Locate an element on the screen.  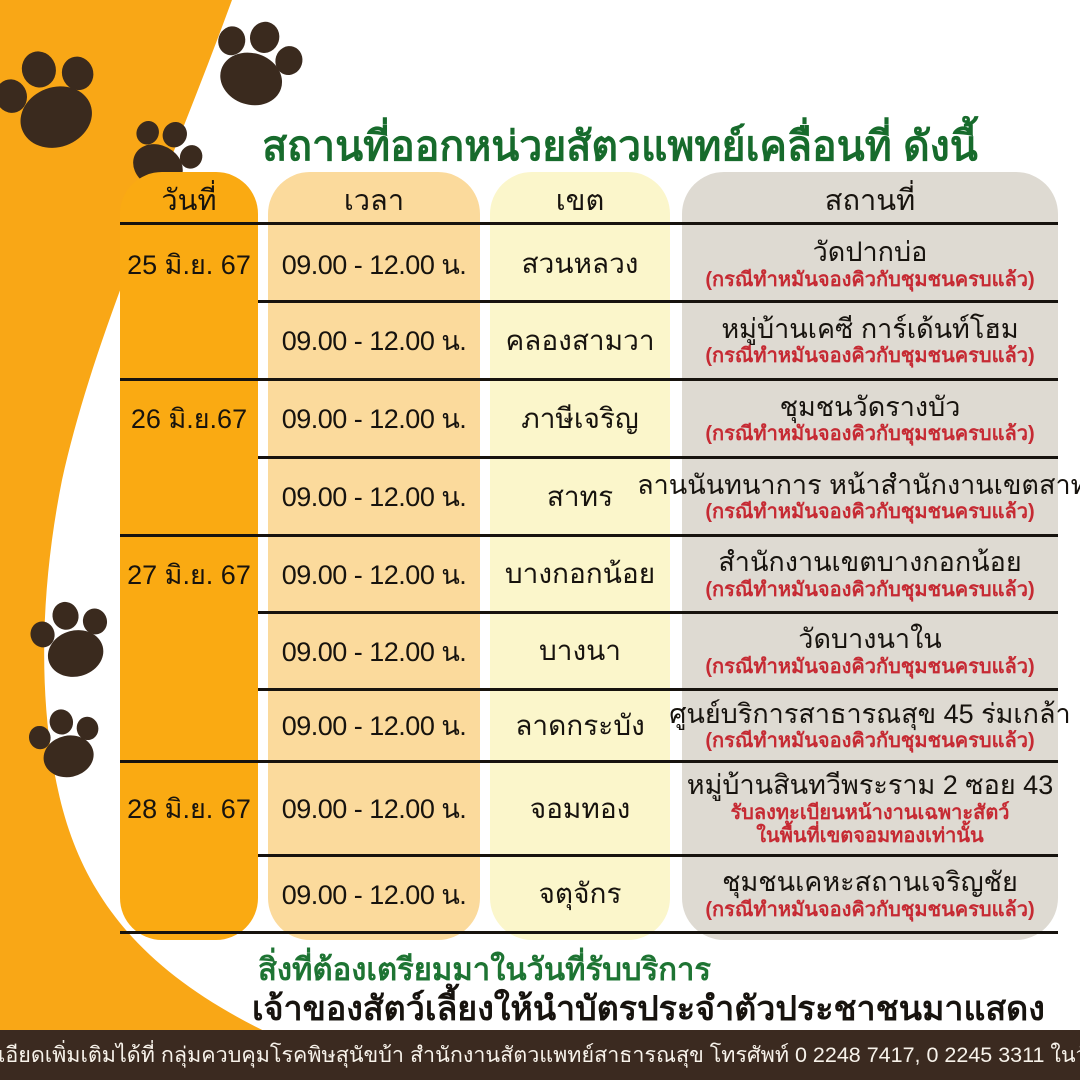
district-cell: จตุจักร is located at coordinates (580, 893).